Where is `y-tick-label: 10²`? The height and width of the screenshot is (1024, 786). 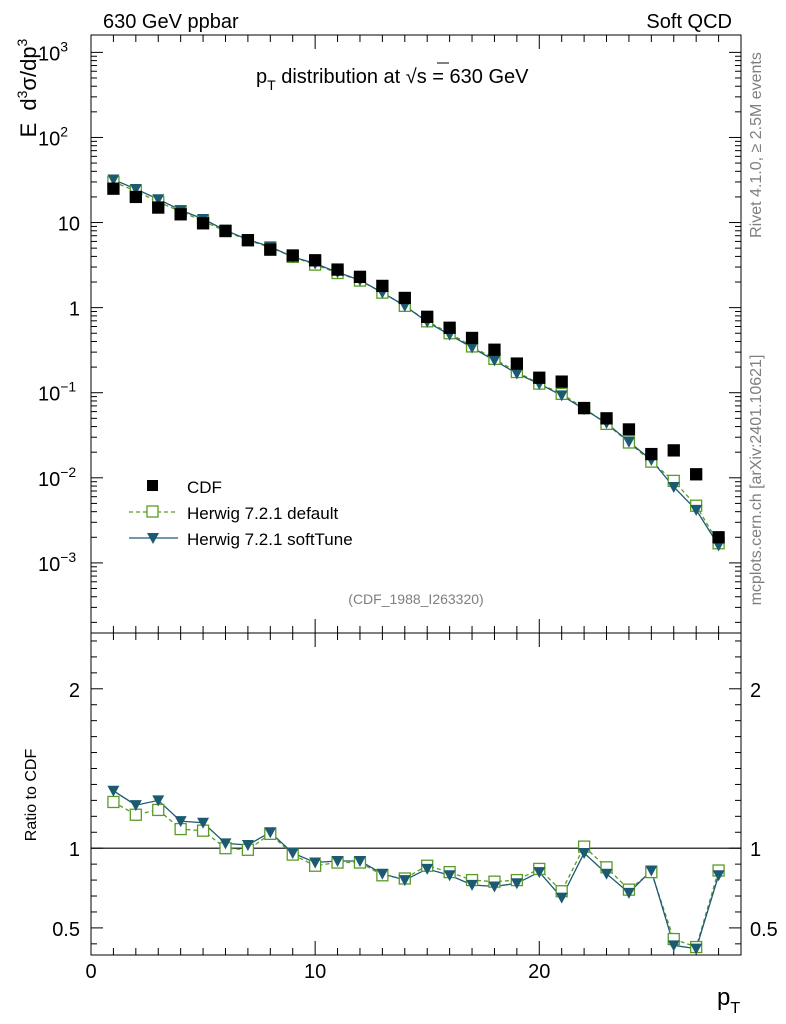
y-tick-label: 10² is located at coordinates (53, 136).